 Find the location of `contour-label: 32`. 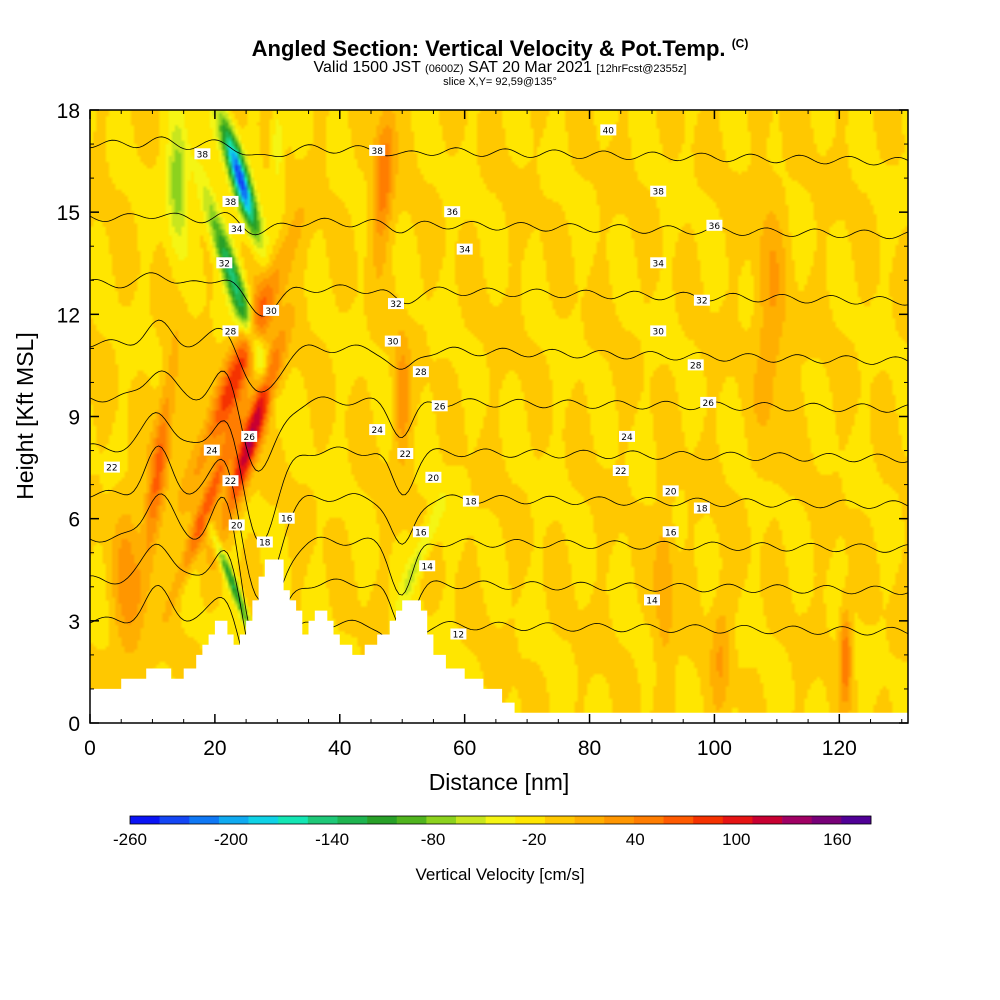

contour-label: 32 is located at coordinates (396, 304).